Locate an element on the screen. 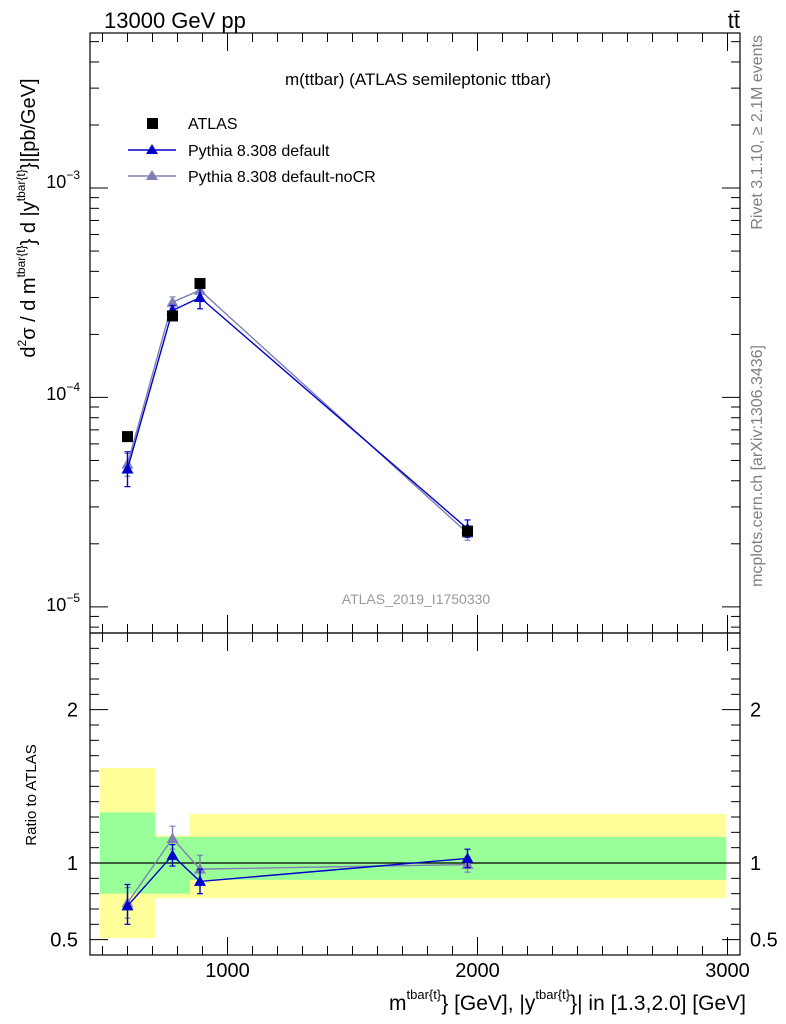  legend-atlas-label: ATLAS is located at coordinates (213, 124).